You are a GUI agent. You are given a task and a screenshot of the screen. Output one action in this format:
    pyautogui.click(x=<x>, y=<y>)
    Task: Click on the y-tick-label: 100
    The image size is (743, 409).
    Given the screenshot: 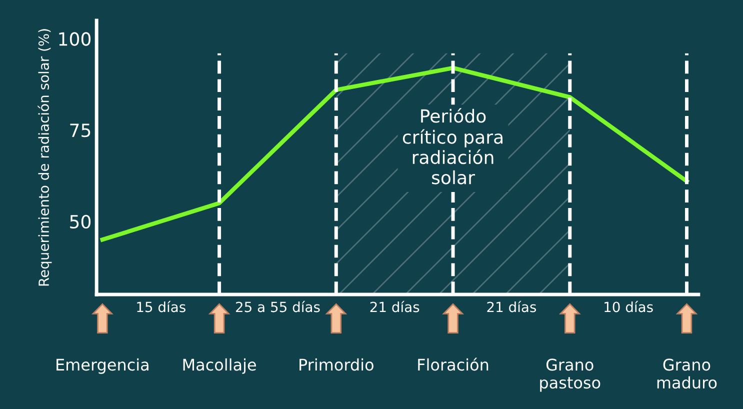 What is the action you would take?
    pyautogui.click(x=75, y=39)
    